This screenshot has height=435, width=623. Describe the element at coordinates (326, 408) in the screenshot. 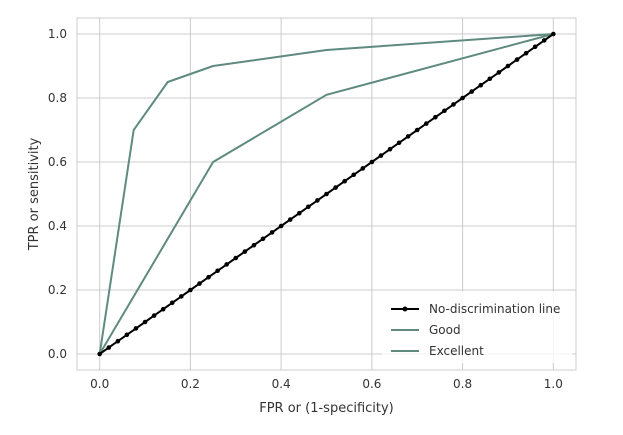

I see `x-axis-label: FPR or (1-specificity)` at that location.